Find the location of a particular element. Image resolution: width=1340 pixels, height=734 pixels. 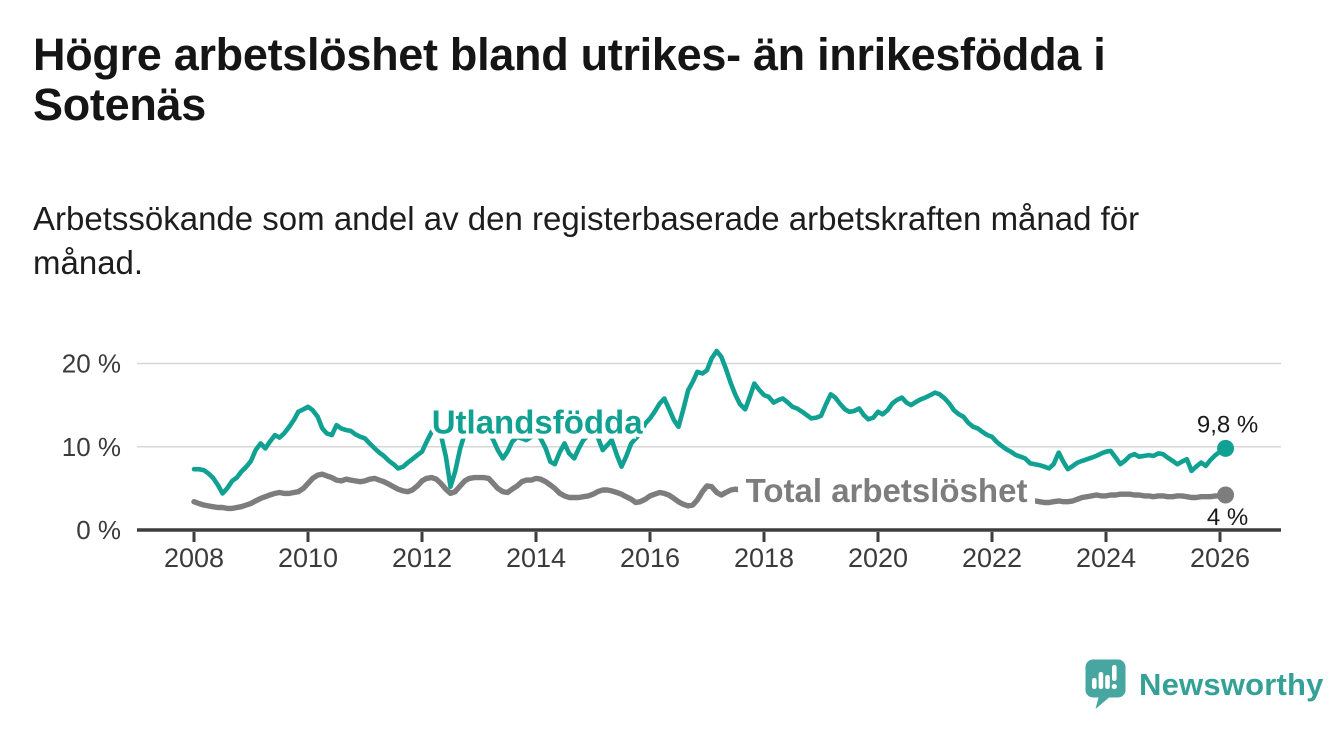

x-axis-label: 2016 is located at coordinates (650, 558).